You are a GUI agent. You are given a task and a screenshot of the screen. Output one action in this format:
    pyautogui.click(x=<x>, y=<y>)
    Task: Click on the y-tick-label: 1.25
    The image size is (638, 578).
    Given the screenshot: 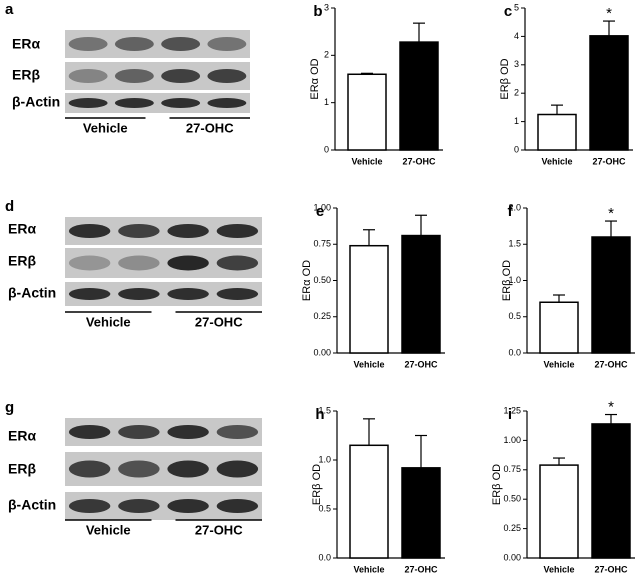 What is the action you would take?
    pyautogui.click(x=512, y=410)
    